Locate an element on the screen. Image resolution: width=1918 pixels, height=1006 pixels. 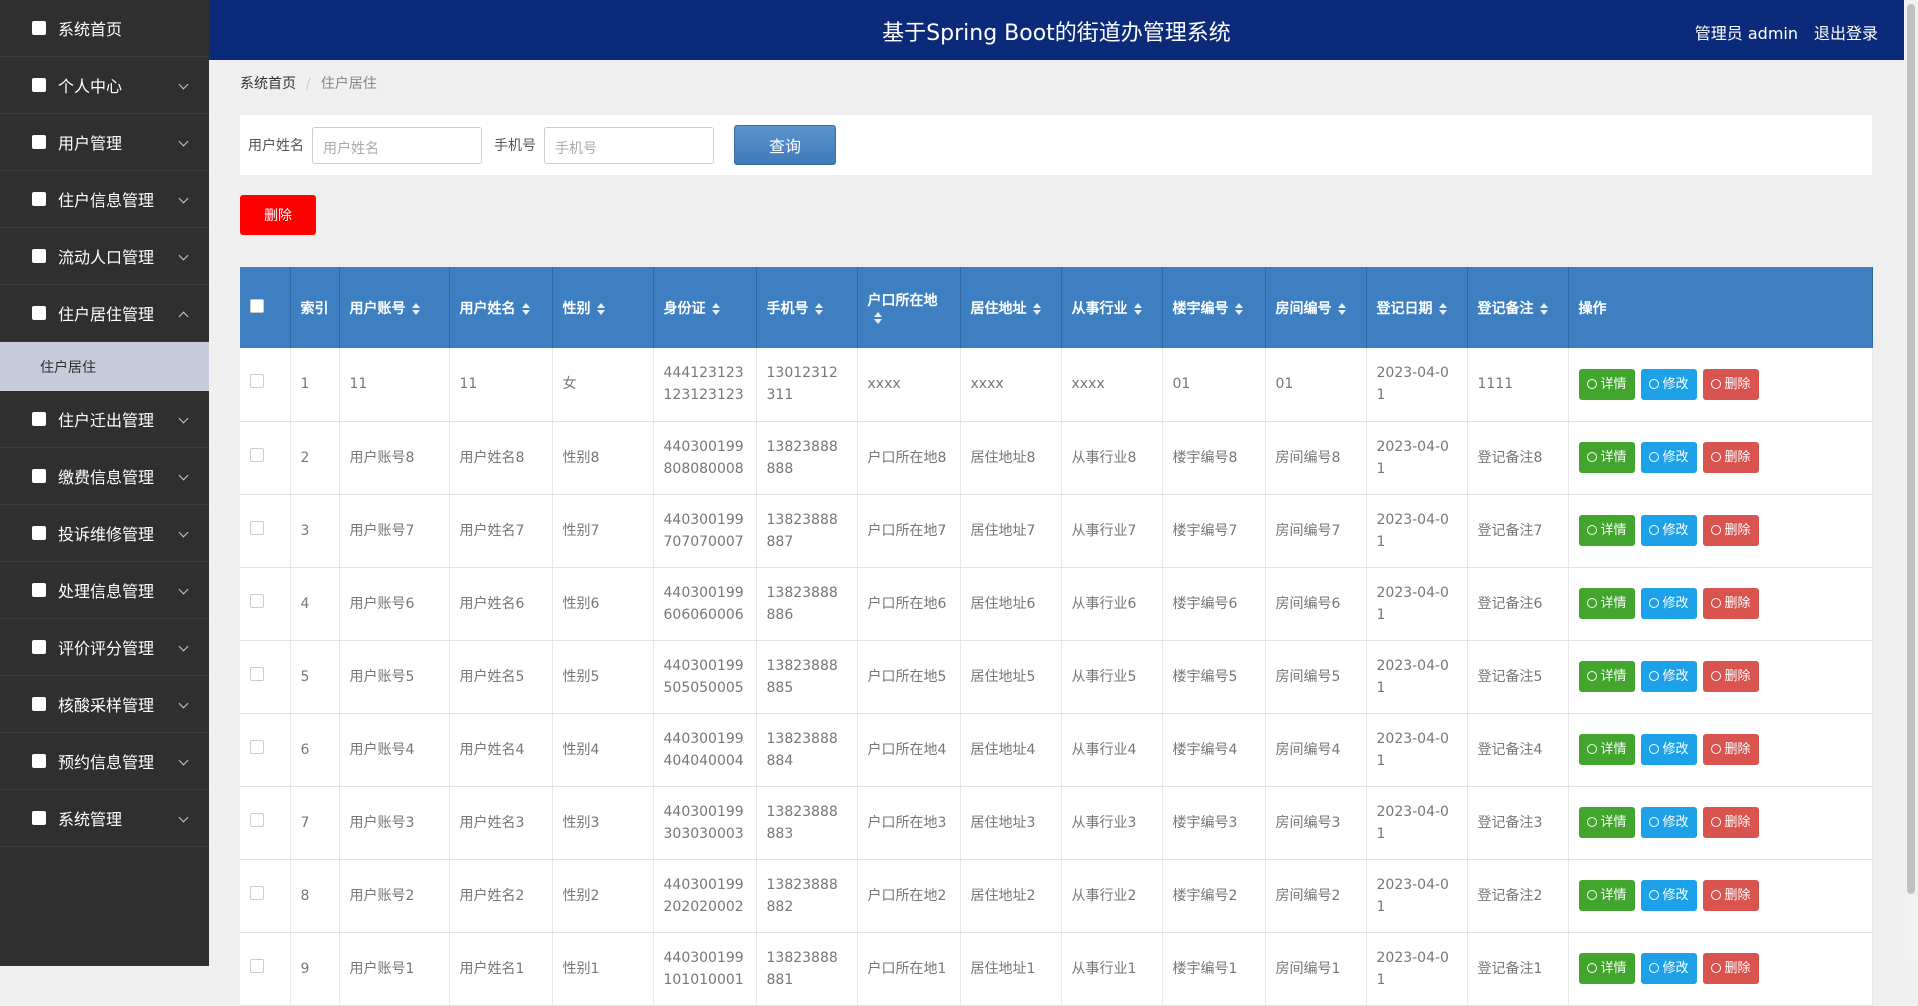
header-cell: 性别 is located at coordinates (603, 307).